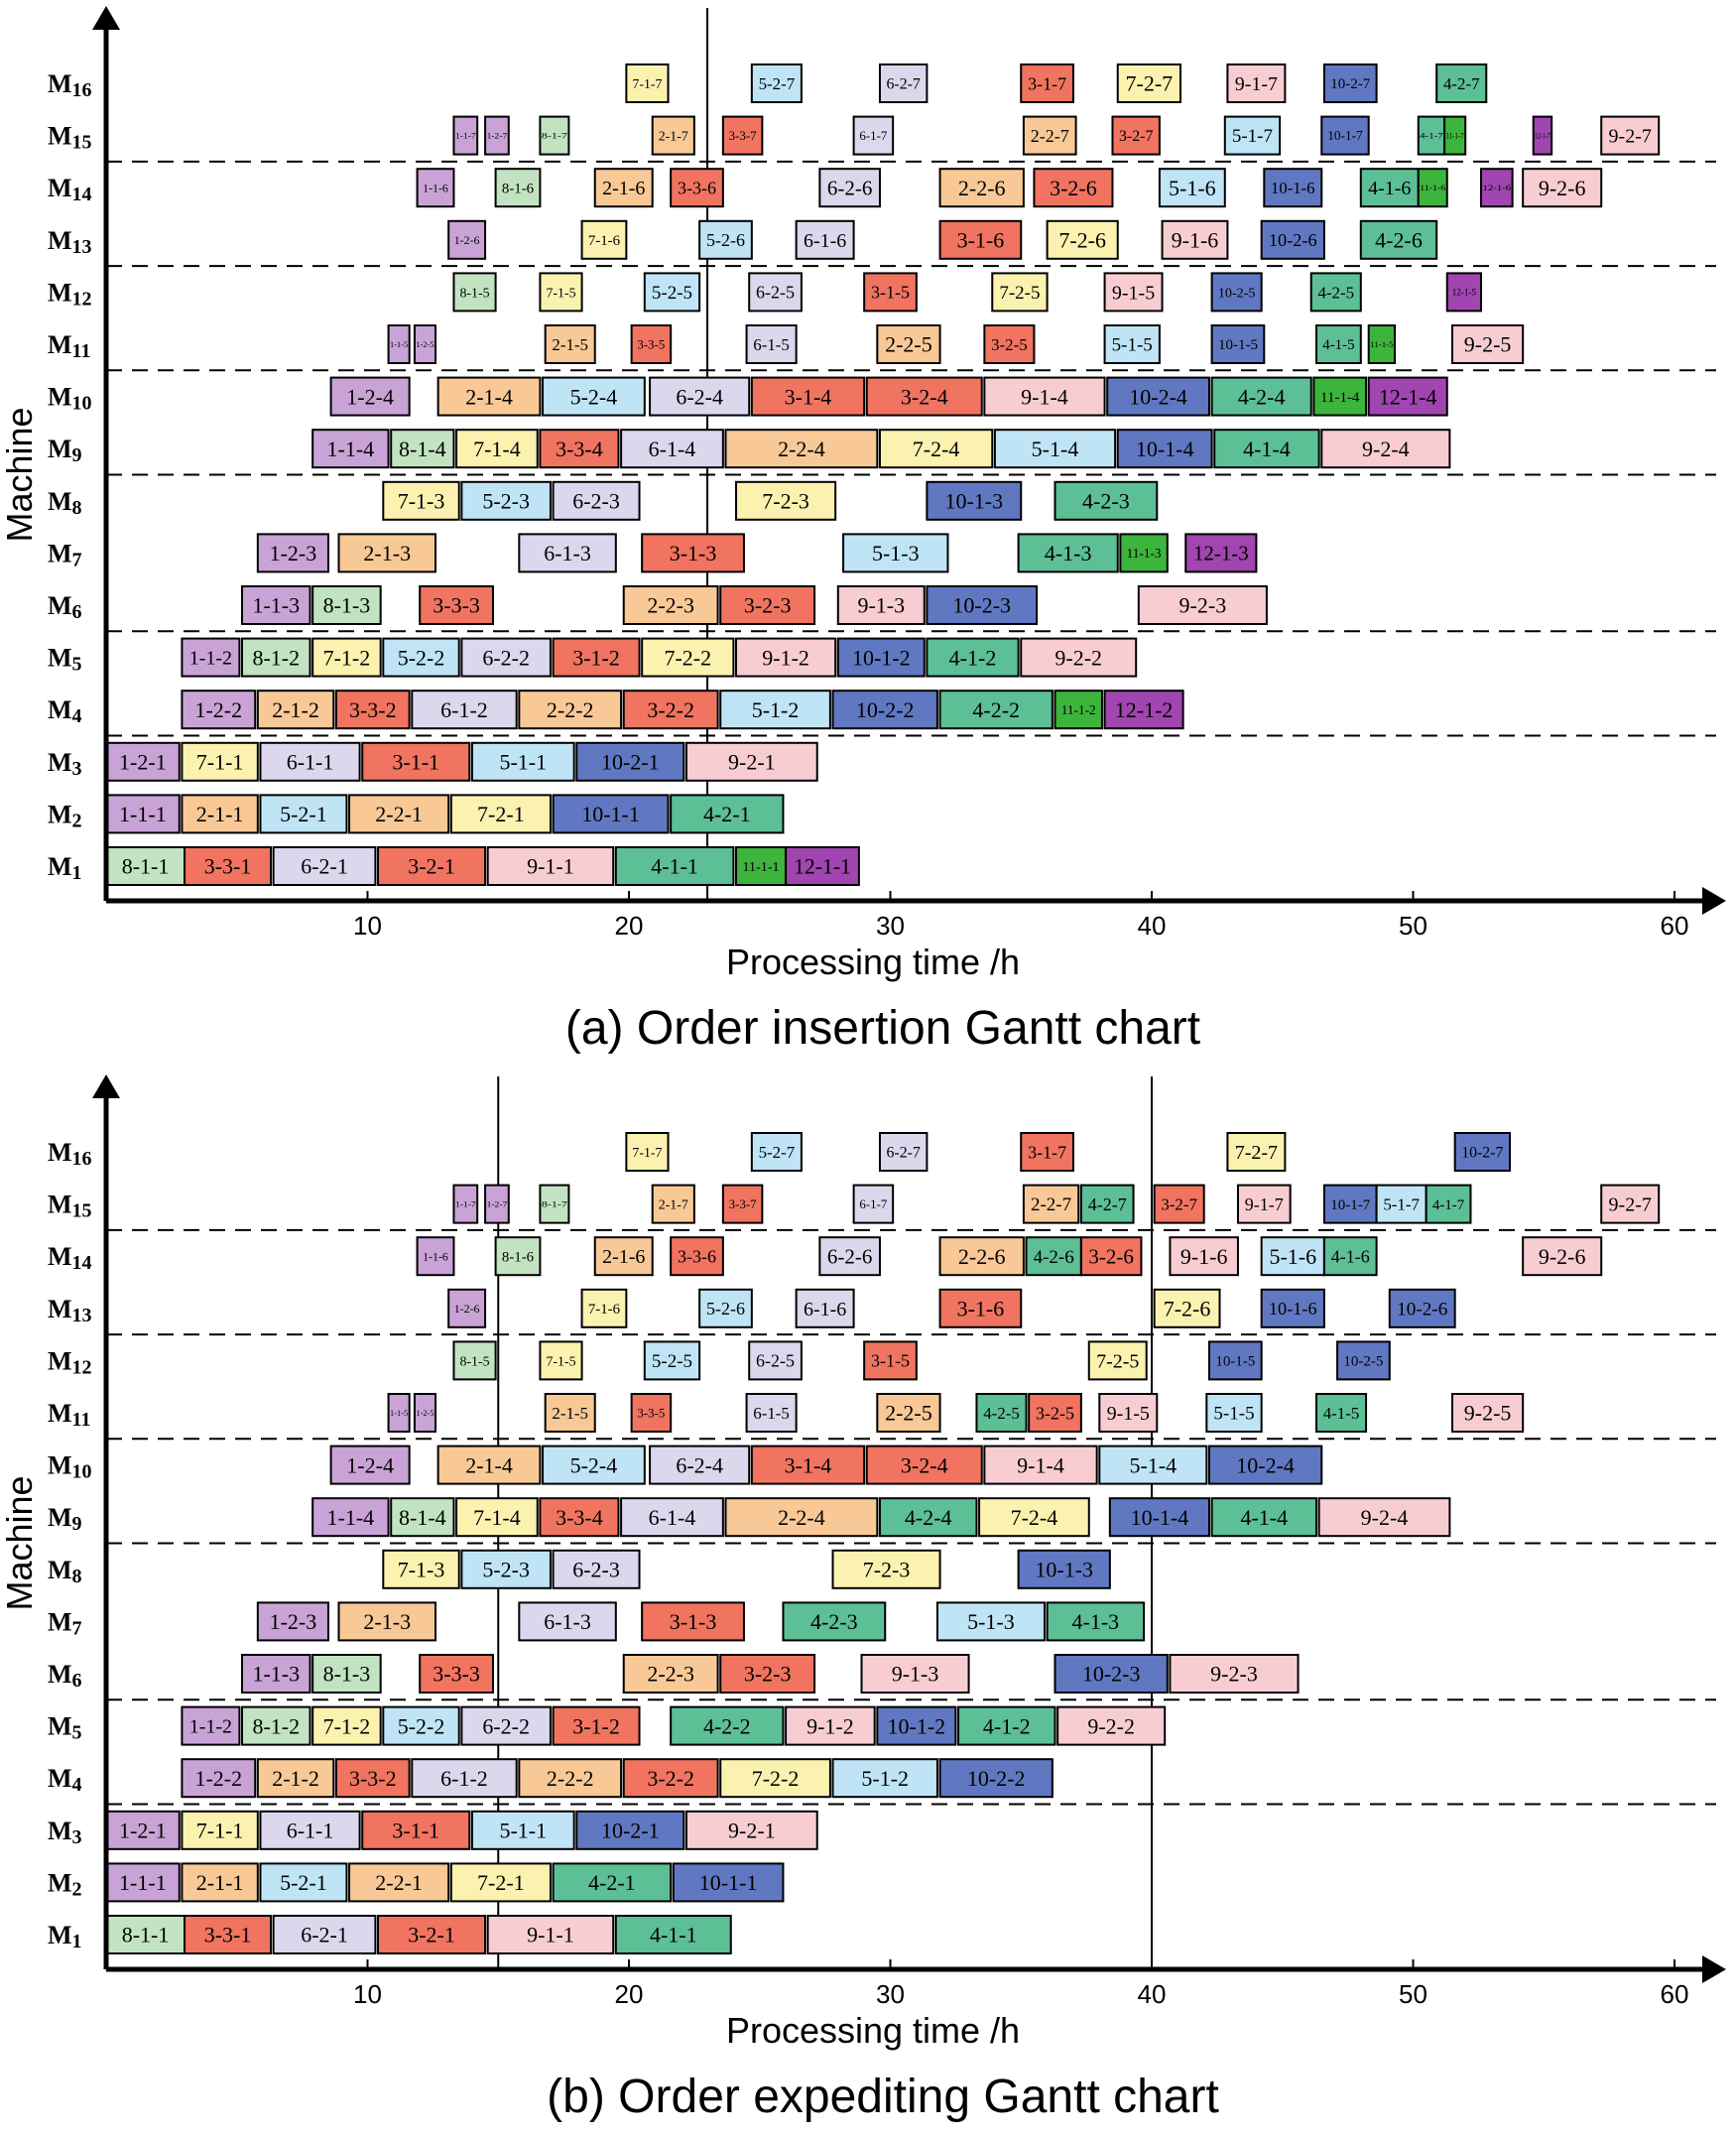 This screenshot has height=2137, width=1736. Describe the element at coordinates (890, 1360) in the screenshot. I see `task-bar: 3-1-5` at that location.